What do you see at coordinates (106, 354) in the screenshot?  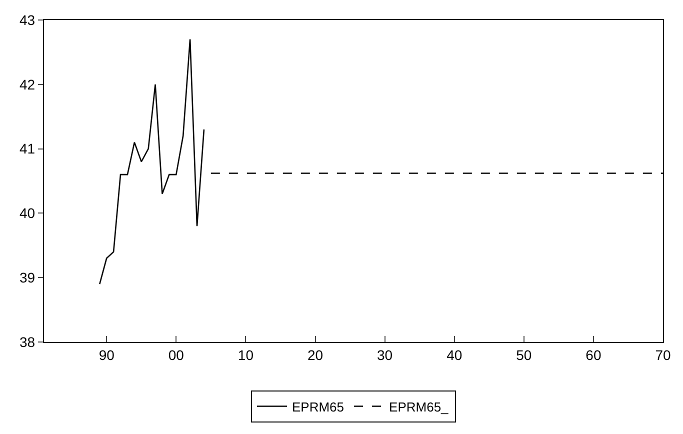 I see `x-tick-label: 90` at bounding box center [106, 354].